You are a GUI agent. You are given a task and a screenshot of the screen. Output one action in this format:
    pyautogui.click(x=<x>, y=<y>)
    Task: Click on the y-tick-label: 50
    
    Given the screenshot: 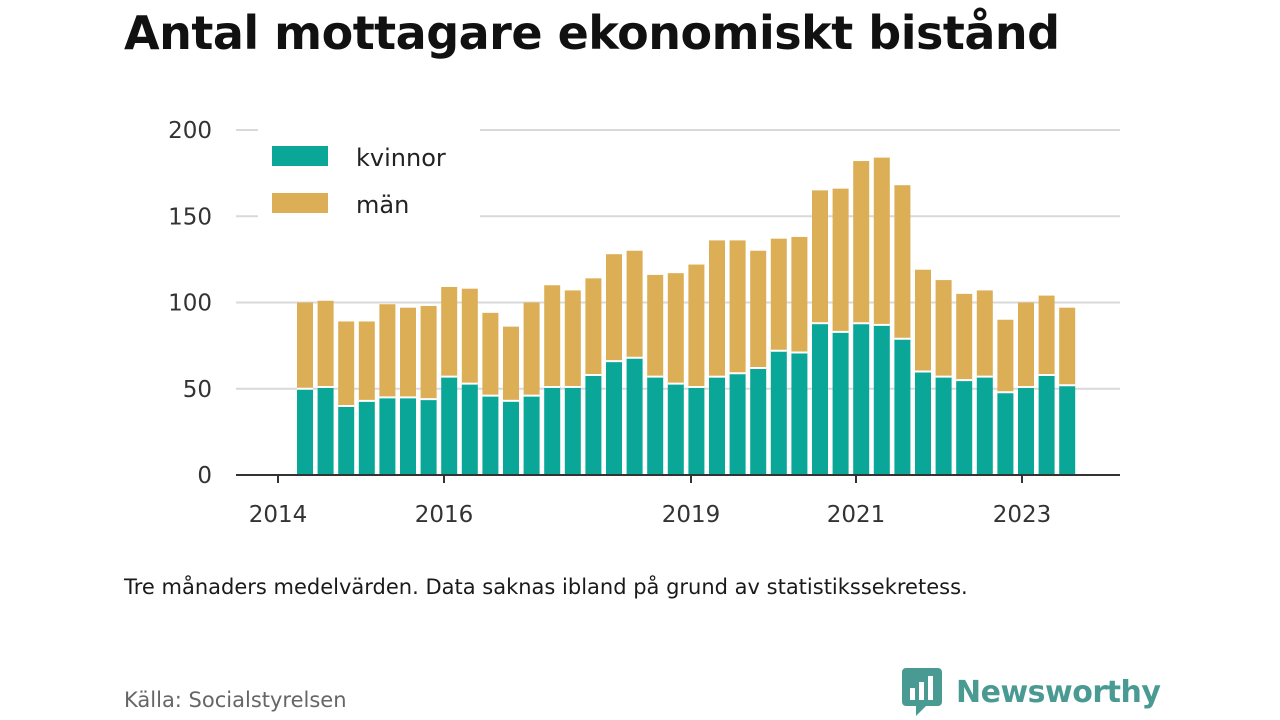 What is the action you would take?
    pyautogui.click(x=197, y=390)
    